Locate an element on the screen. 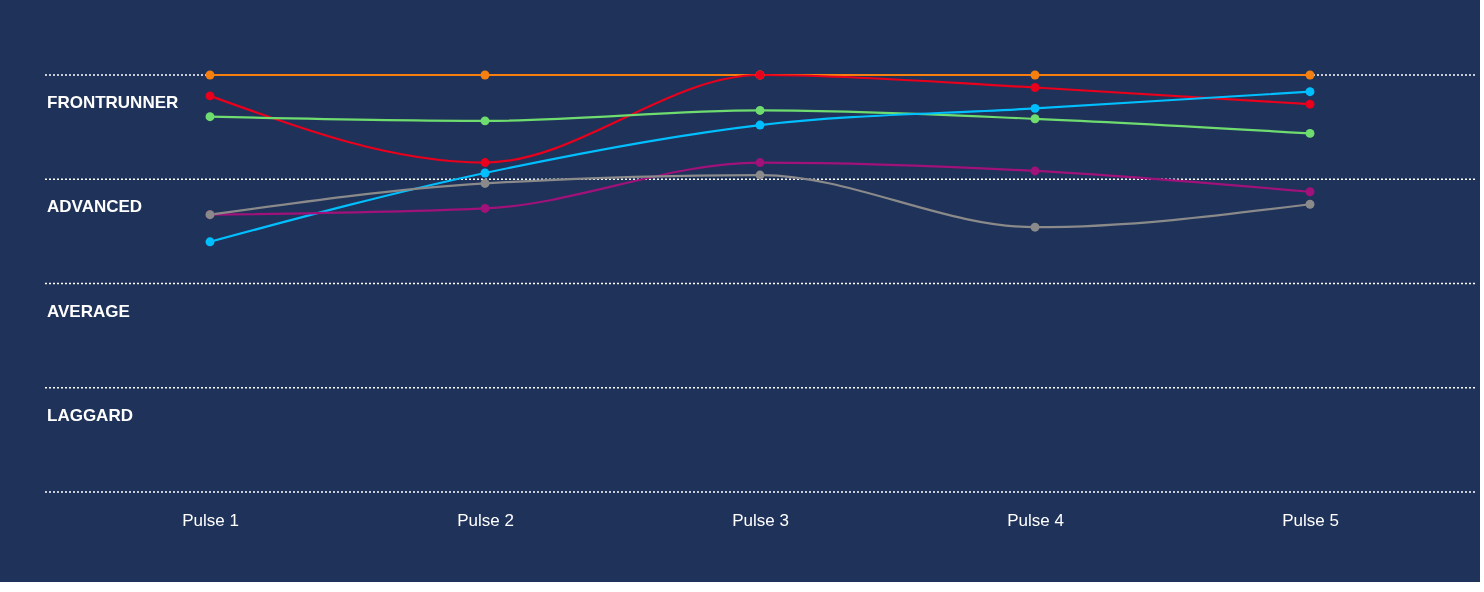  ref-line-label: LAGGARD is located at coordinates (90, 415).